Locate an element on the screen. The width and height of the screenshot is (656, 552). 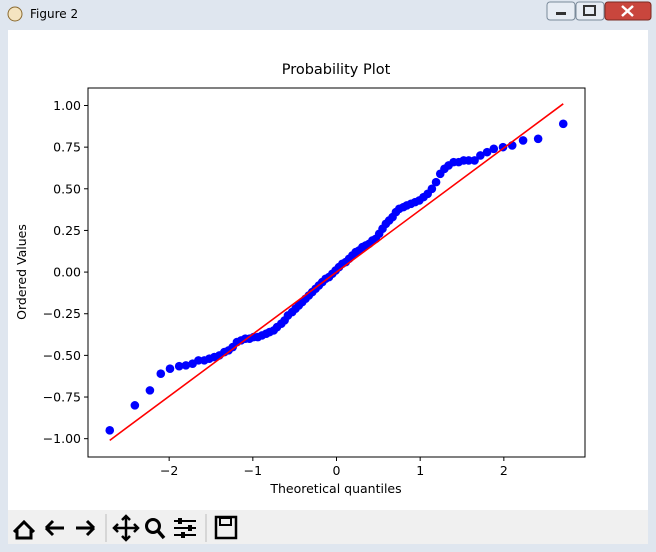
toolbar-icons is located at coordinates (125, 528).